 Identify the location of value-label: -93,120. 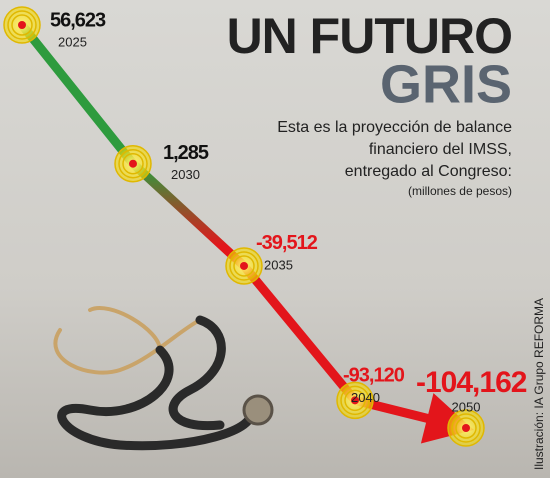
(374, 376).